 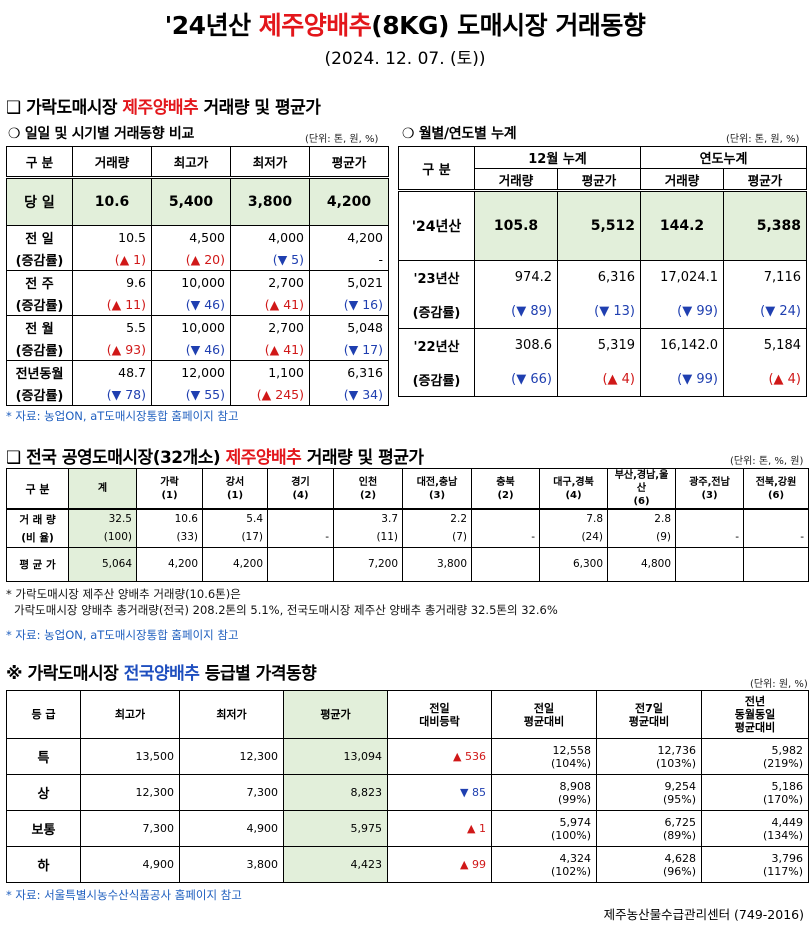 What do you see at coordinates (723, 157) in the screenshot?
I see `group-header: 연도누계` at bounding box center [723, 157].